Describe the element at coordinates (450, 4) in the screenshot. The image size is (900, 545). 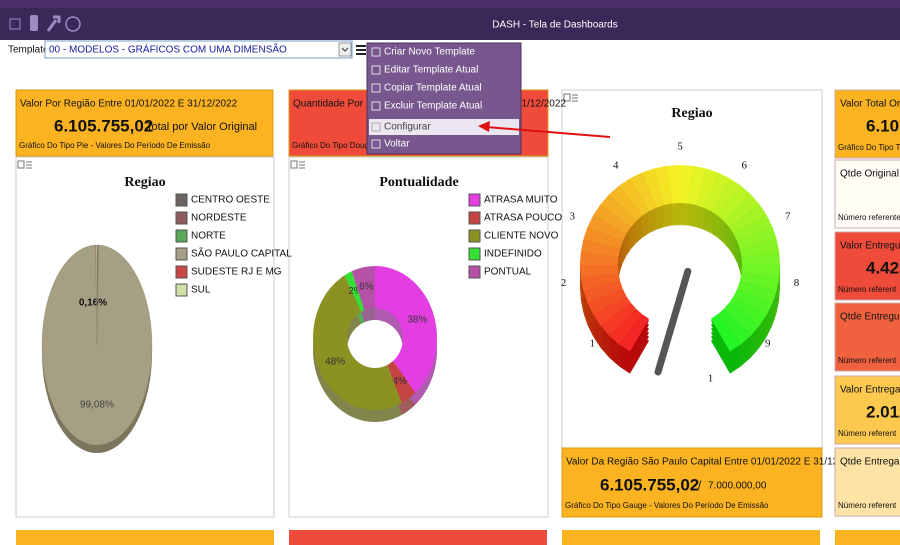
I see `menu-strip` at that location.